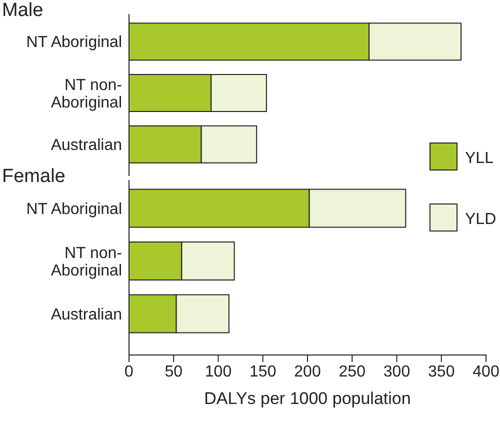  What do you see at coordinates (173, 371) in the screenshot?
I see `x-tick-label: 50` at bounding box center [173, 371].